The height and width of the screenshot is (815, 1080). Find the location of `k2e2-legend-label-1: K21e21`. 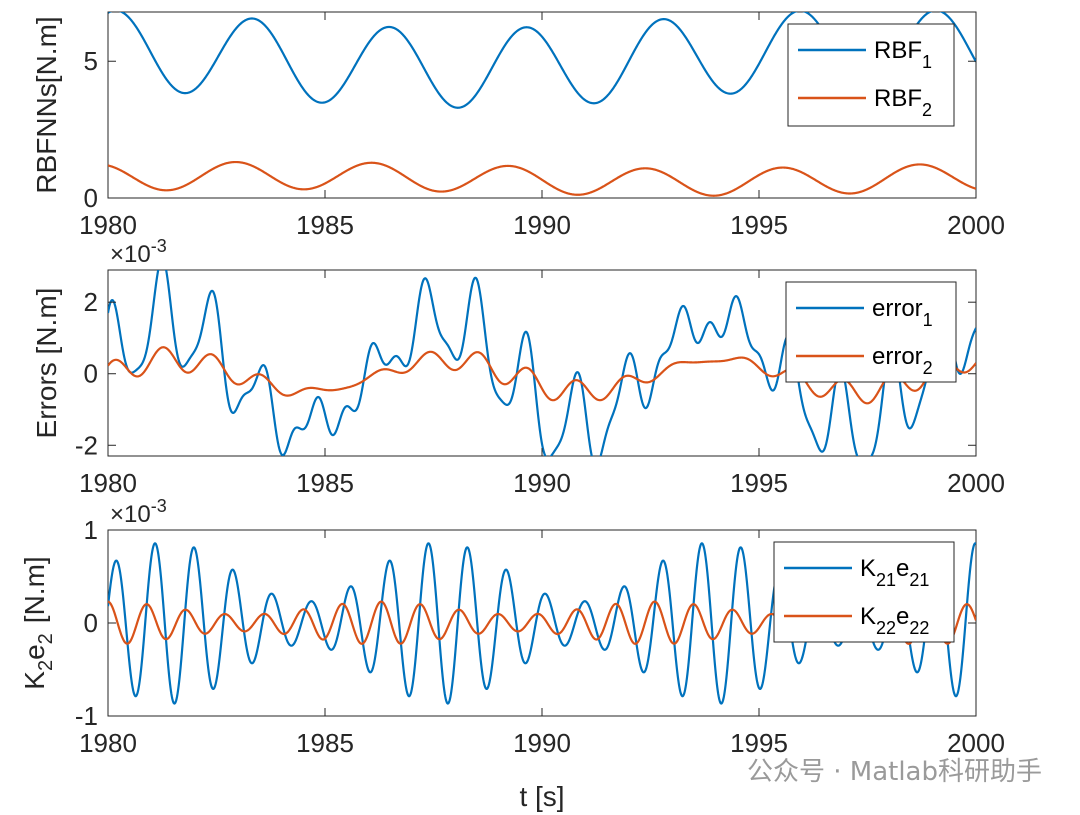

k2e2-legend-label-1: K21e21 is located at coordinates (894, 572).